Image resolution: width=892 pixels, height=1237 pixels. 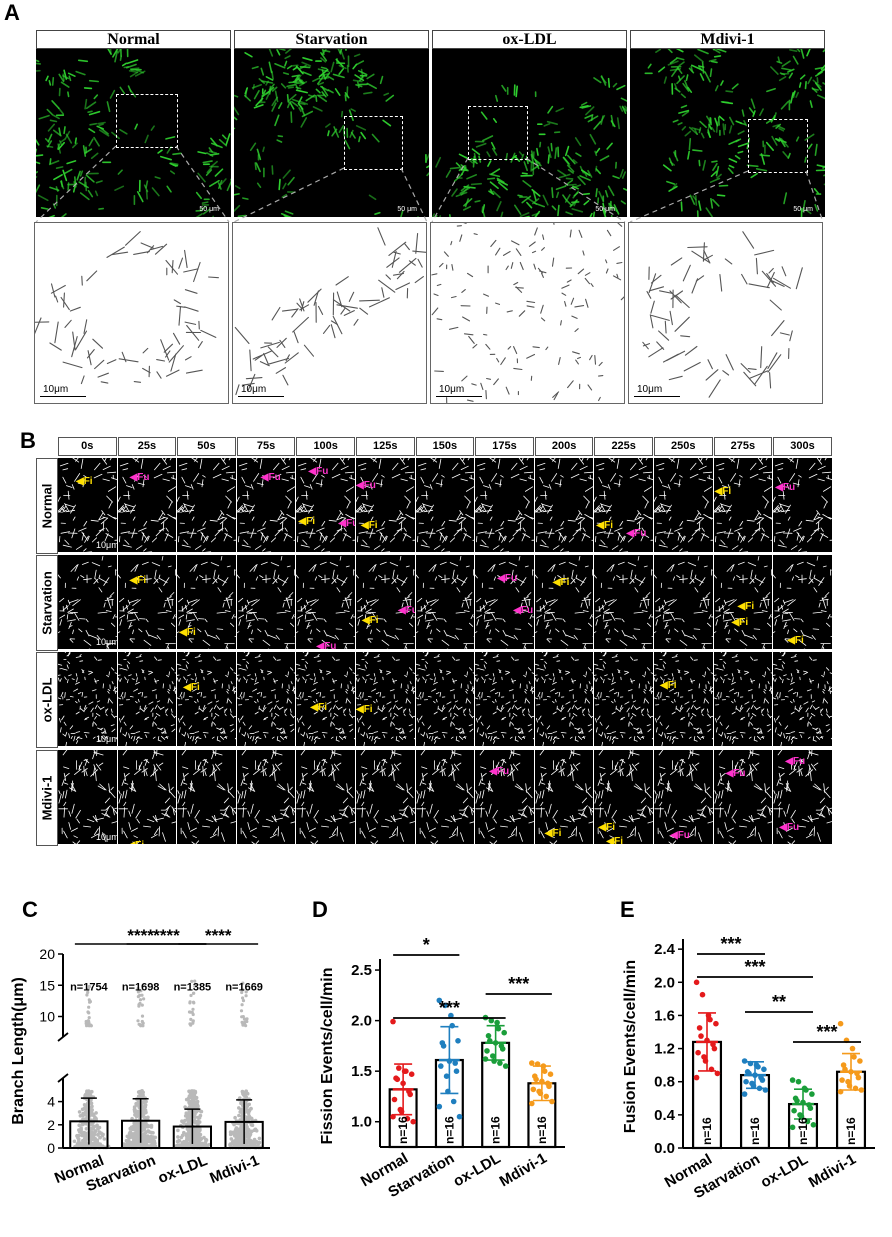 I want to click on time-label-275s: 275s, so click(x=743, y=446).